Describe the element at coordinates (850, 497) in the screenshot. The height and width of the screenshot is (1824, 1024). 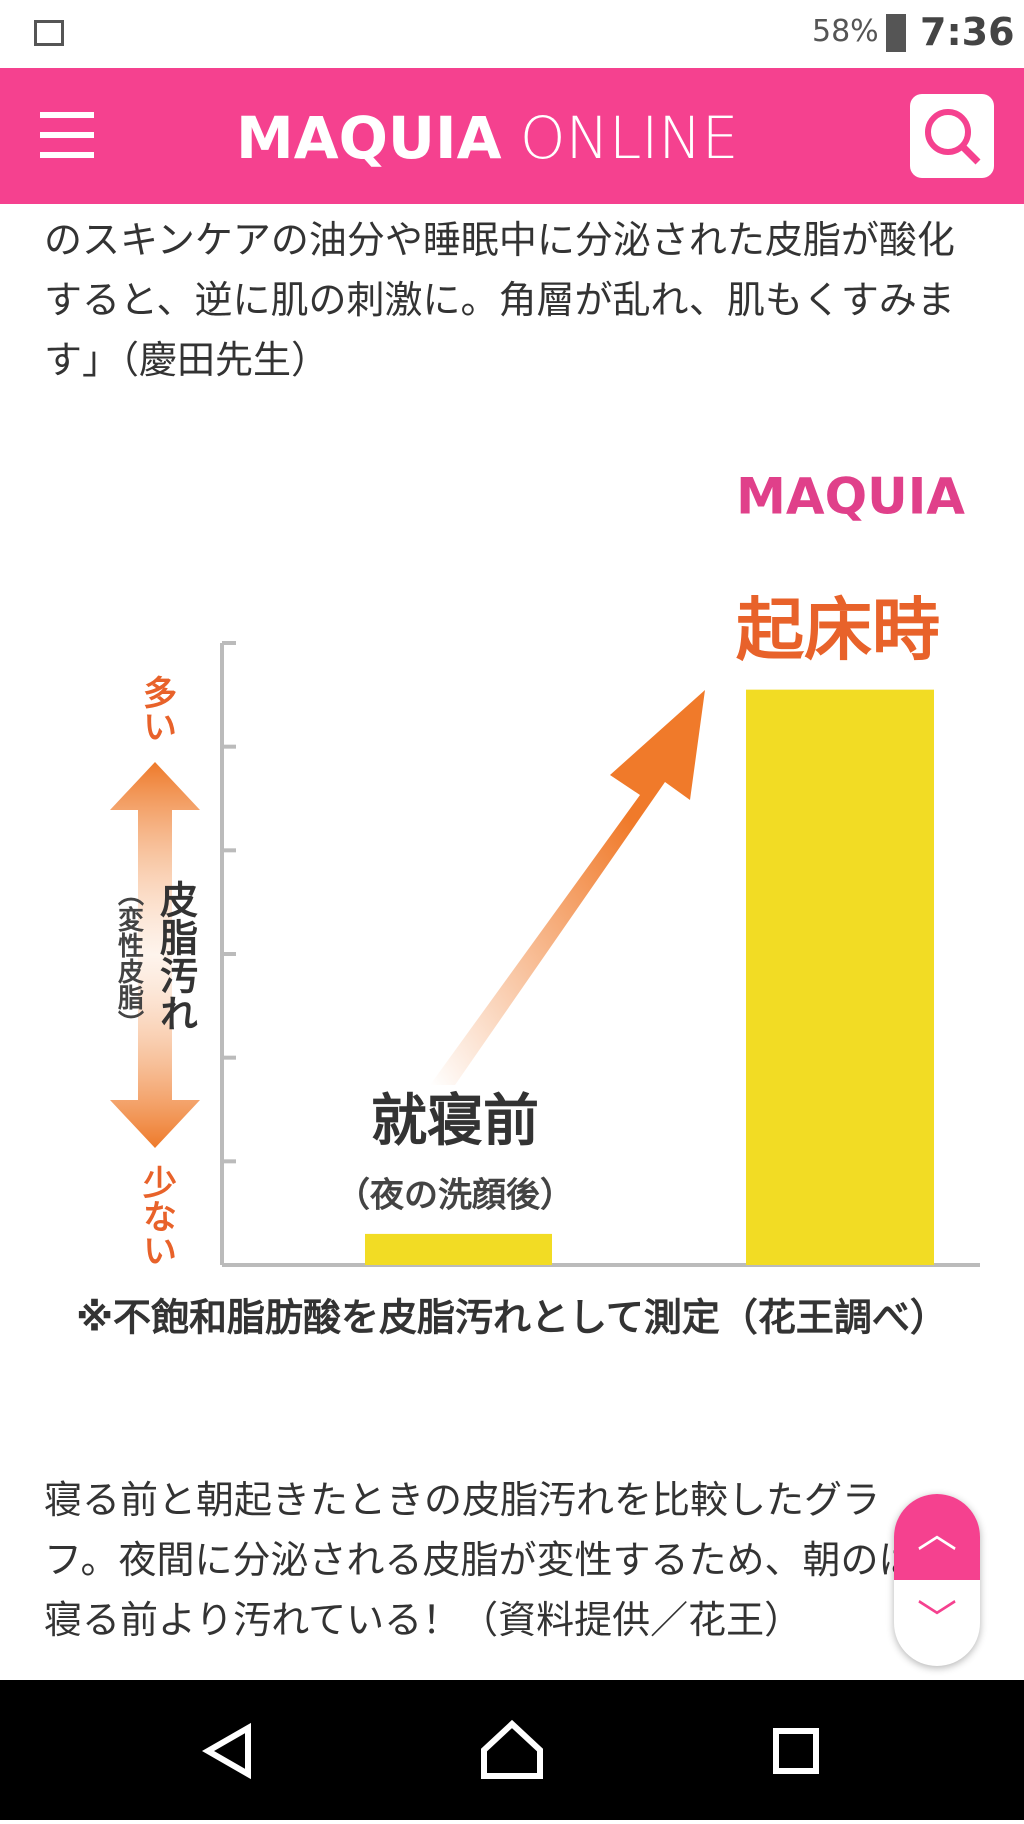
I see `watermark: MAQUIA` at that location.